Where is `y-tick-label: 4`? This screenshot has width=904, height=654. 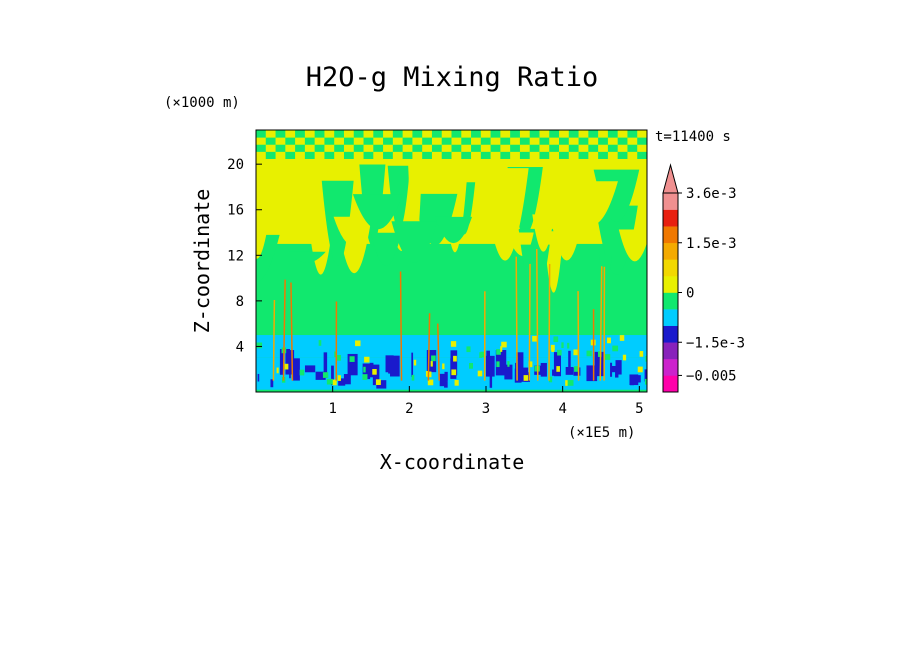 y-tick-label: 4 is located at coordinates (240, 347).